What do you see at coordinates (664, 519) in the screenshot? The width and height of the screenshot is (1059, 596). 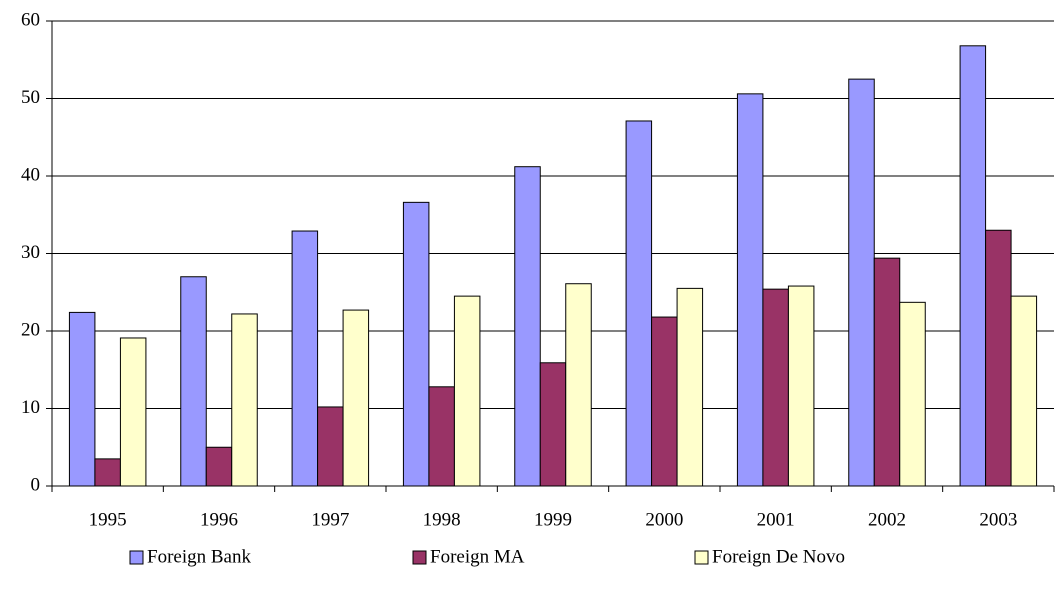 I see `x-tick-label: 2000` at bounding box center [664, 519].